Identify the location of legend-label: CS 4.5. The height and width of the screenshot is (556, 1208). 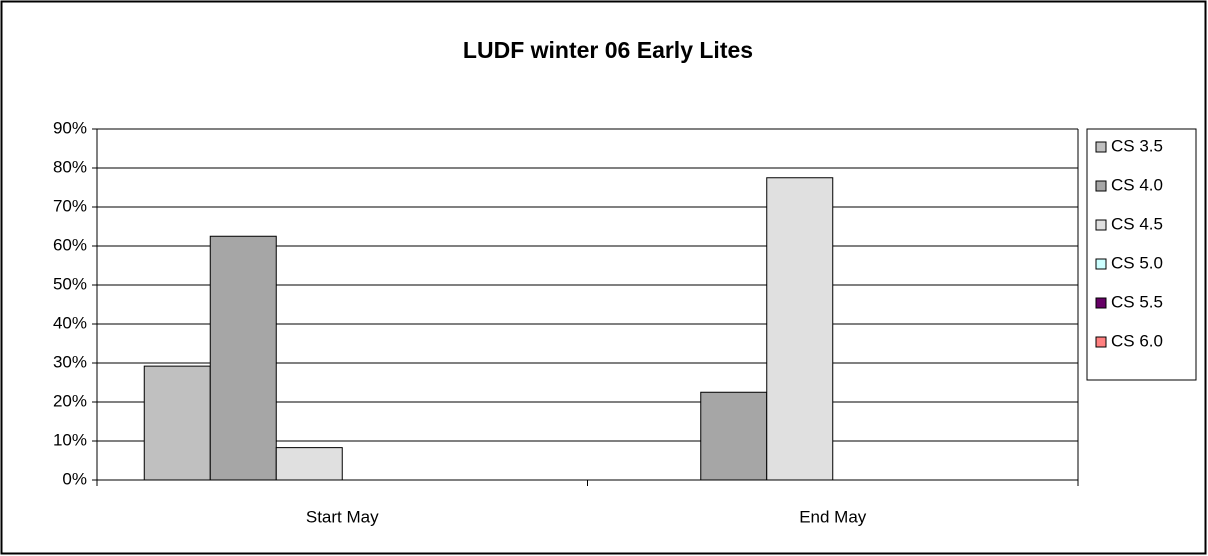
(1137, 223).